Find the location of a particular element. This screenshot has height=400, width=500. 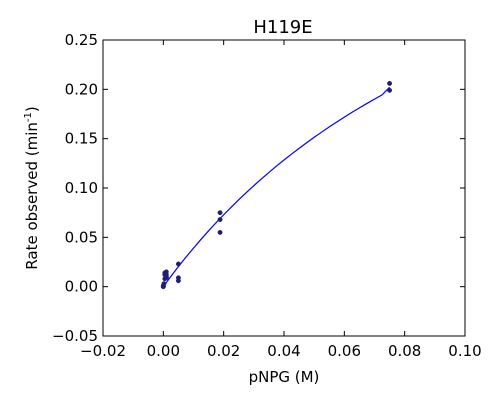

y-axis-label: Rate observed (min-1) is located at coordinates (32, 187).